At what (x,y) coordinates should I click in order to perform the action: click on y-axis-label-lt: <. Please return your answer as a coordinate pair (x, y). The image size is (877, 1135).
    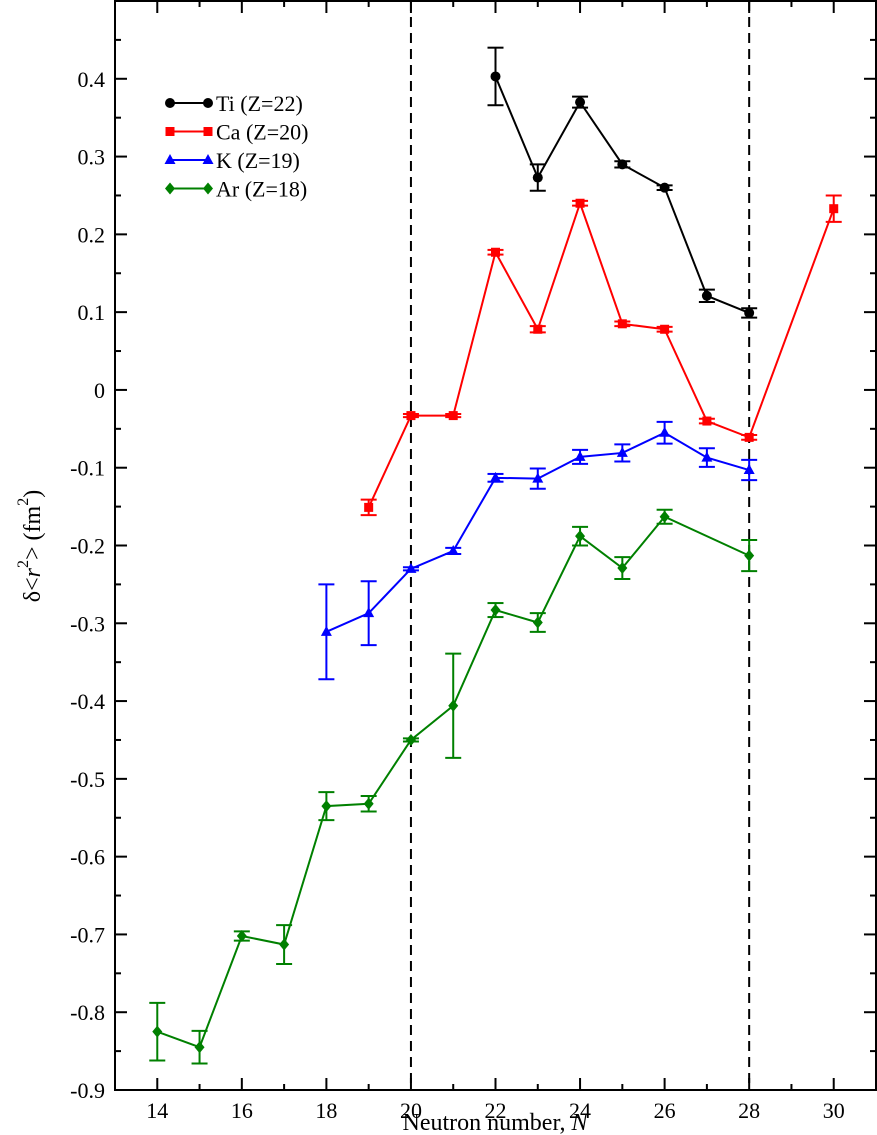
    Looking at the image, I should click on (33, 584).